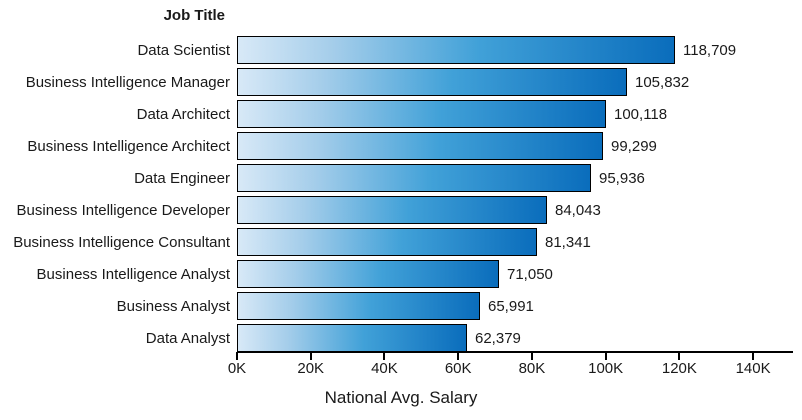 This screenshot has width=802, height=420. What do you see at coordinates (498, 338) in the screenshot?
I see `value-label: 62,379` at bounding box center [498, 338].